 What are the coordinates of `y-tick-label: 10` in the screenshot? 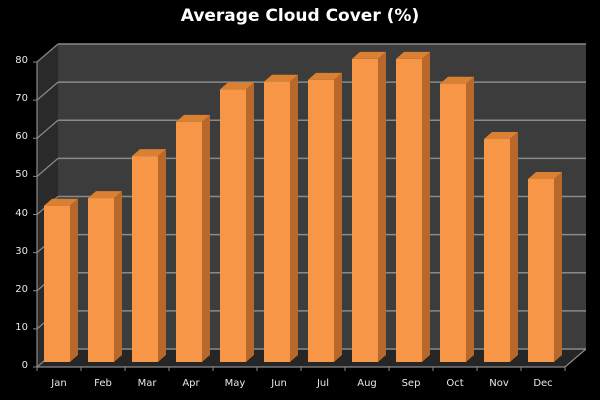 It's located at (21, 327).